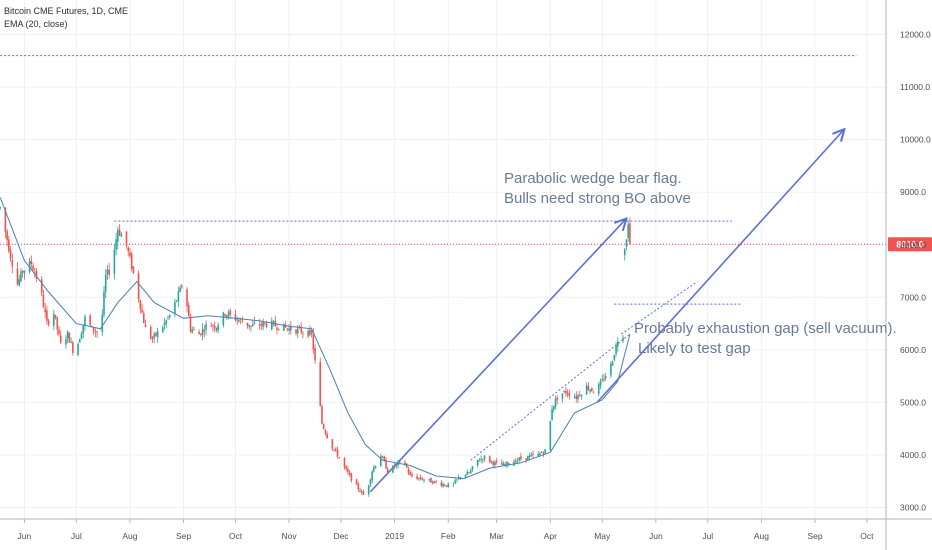 The width and height of the screenshot is (932, 550). I want to click on x-tick-label: 2019, so click(394, 536).